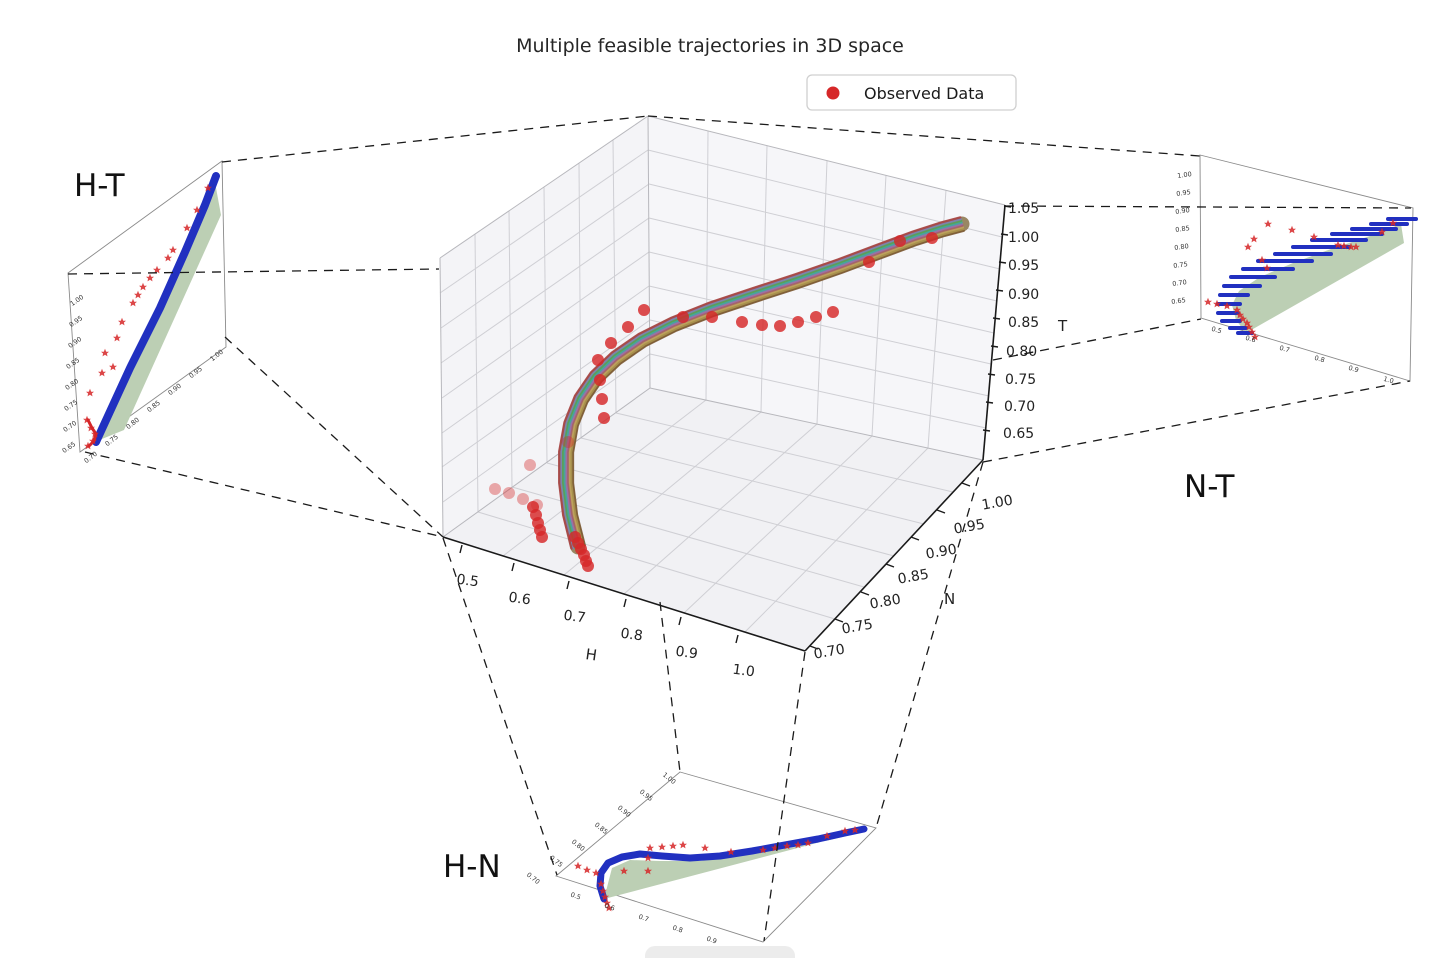 Image resolution: width=1446 pixels, height=958 pixels. Describe the element at coordinates (833, 93) in the screenshot. I see `legend-marker-observed` at that location.